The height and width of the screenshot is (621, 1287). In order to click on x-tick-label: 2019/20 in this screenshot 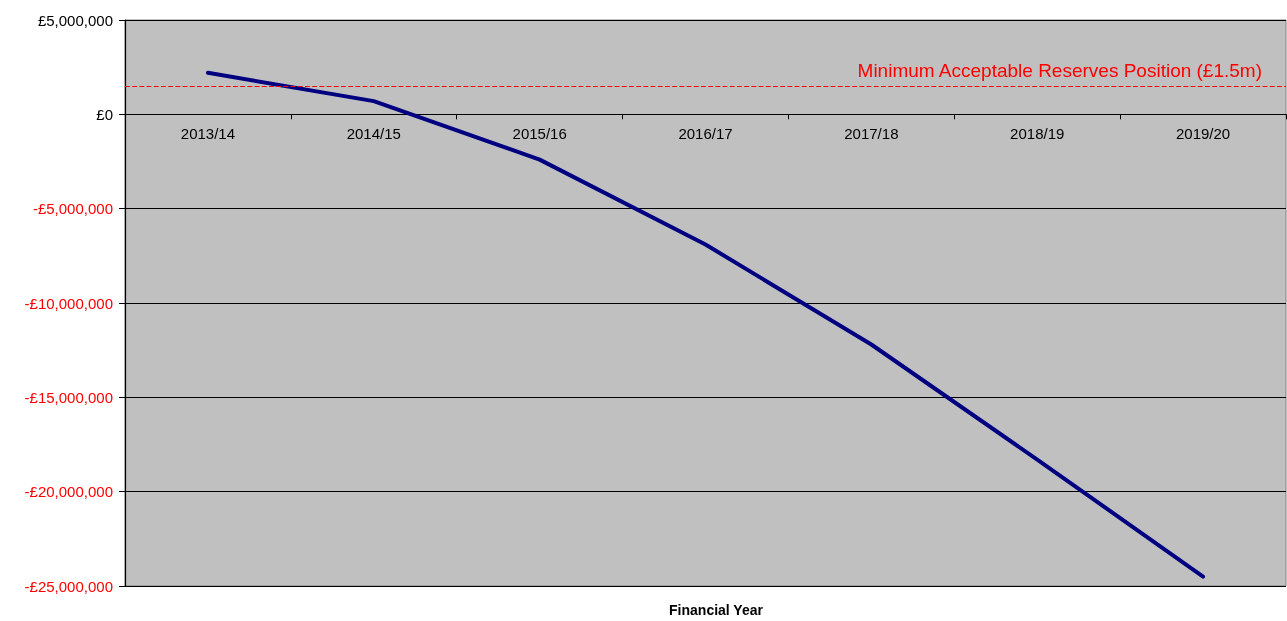, I will do `click(1203, 134)`.